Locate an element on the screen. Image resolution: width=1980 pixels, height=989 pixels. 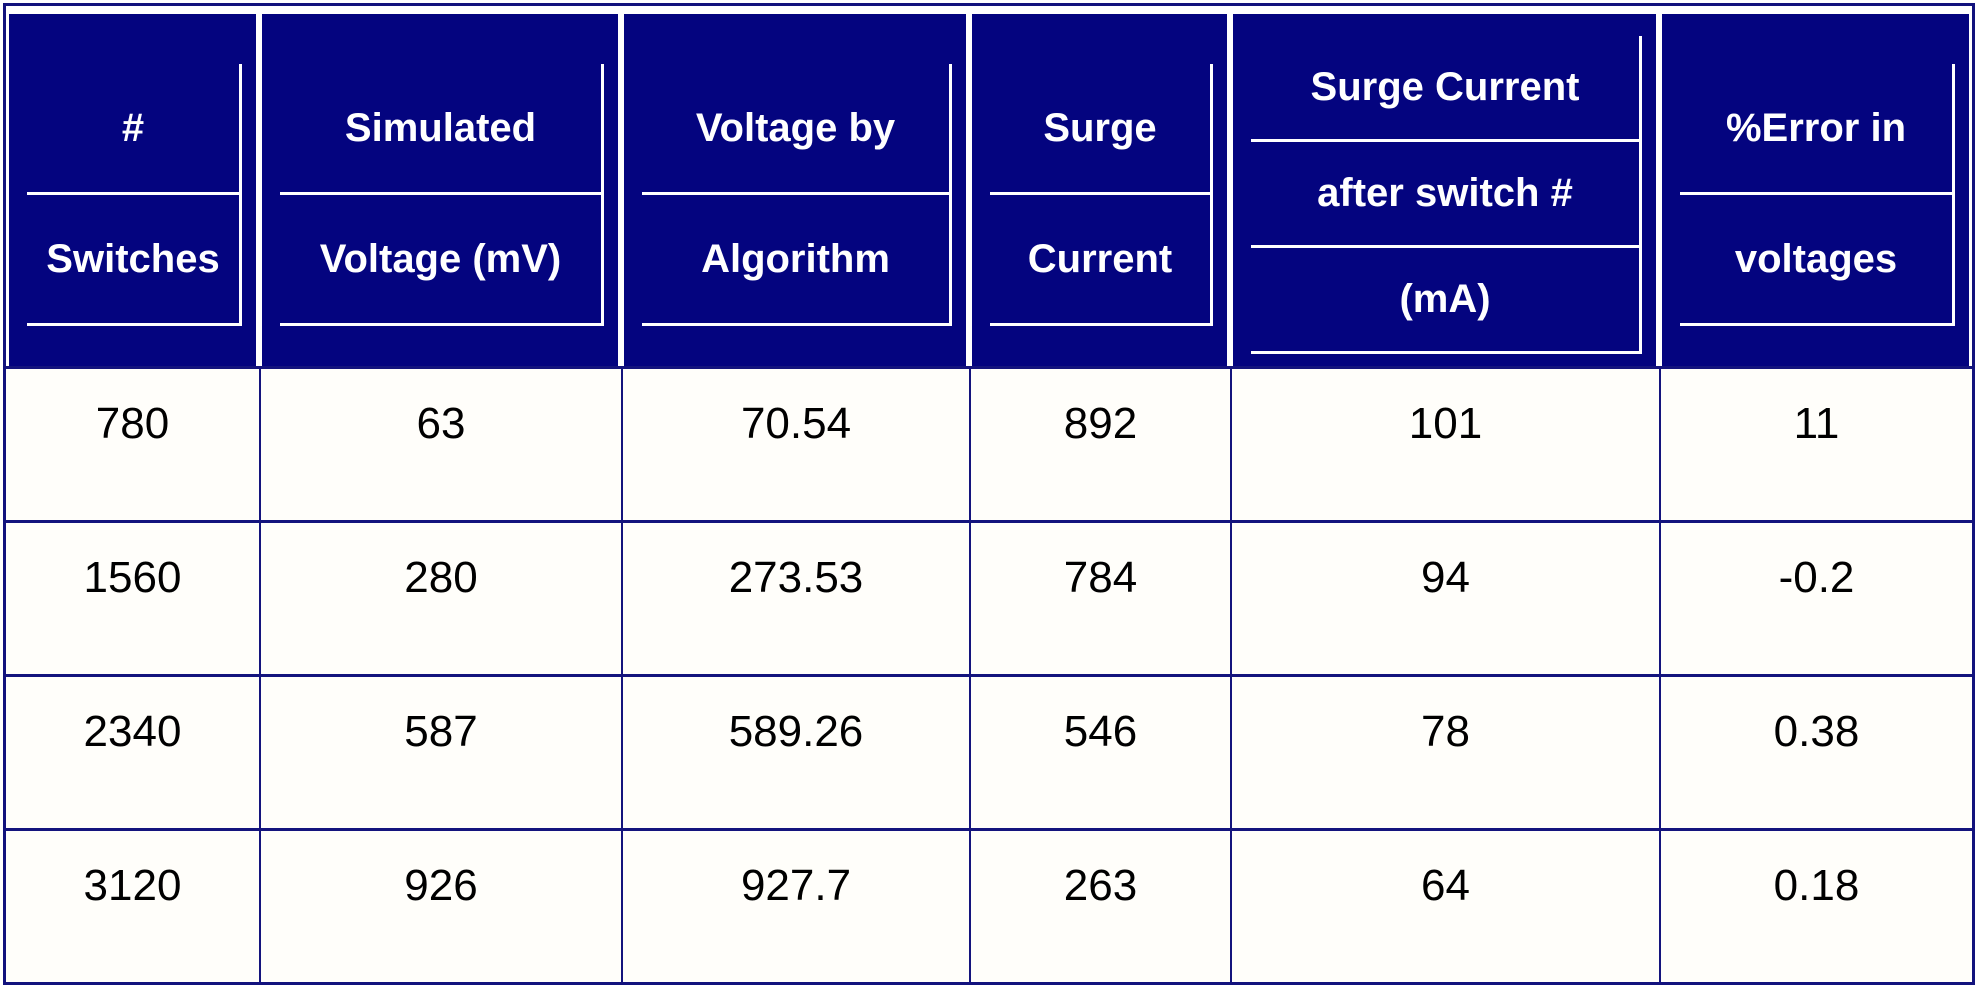
header-line: Surge is located at coordinates (1100, 129).